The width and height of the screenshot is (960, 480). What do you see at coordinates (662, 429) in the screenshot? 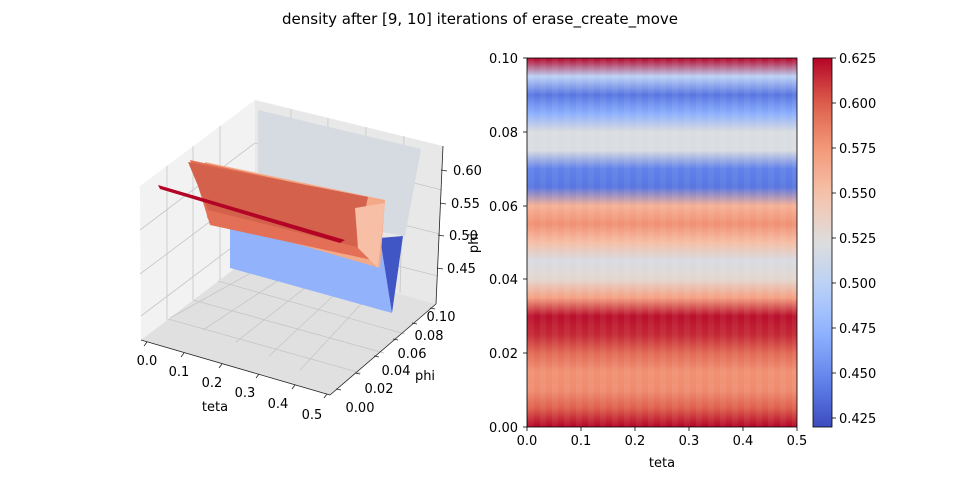
I see `heatmap-x-ticks` at bounding box center [662, 429].